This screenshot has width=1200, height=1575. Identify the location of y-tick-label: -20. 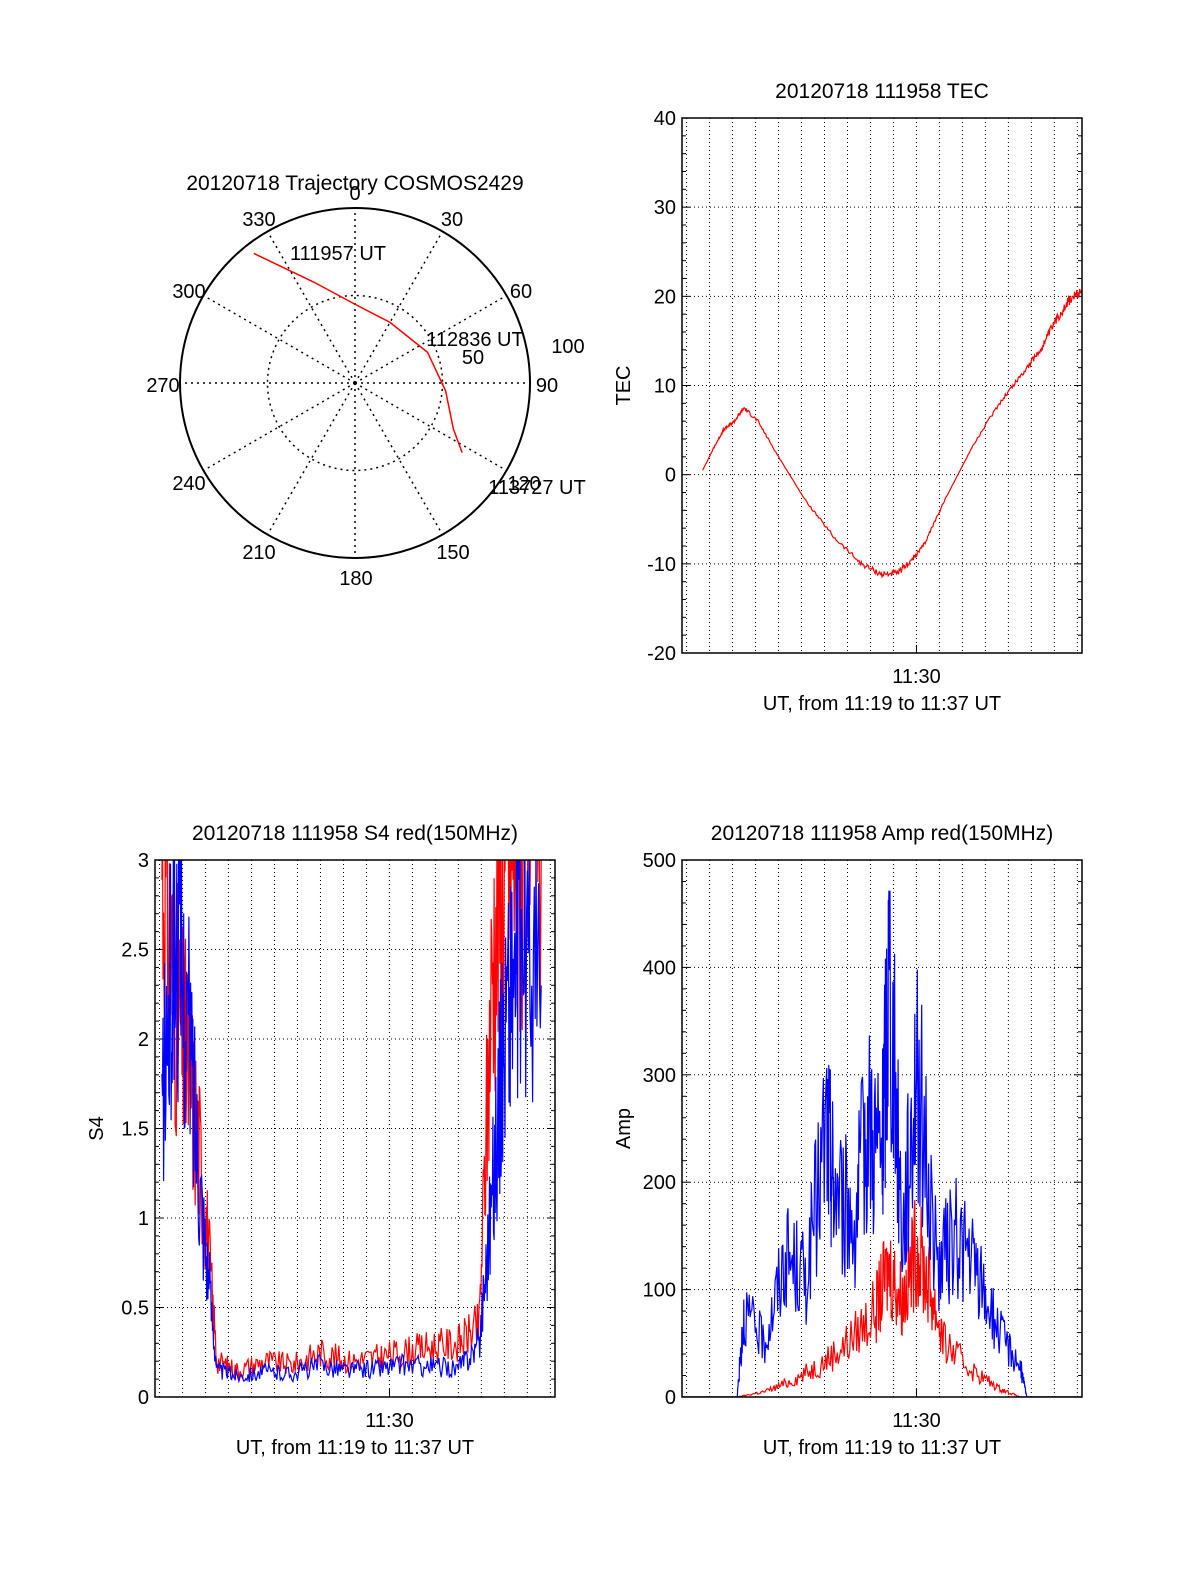
(661, 654).